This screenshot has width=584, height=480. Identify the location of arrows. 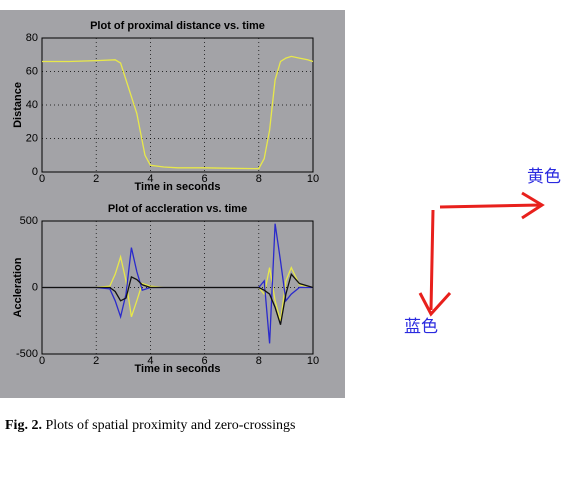
(481, 254).